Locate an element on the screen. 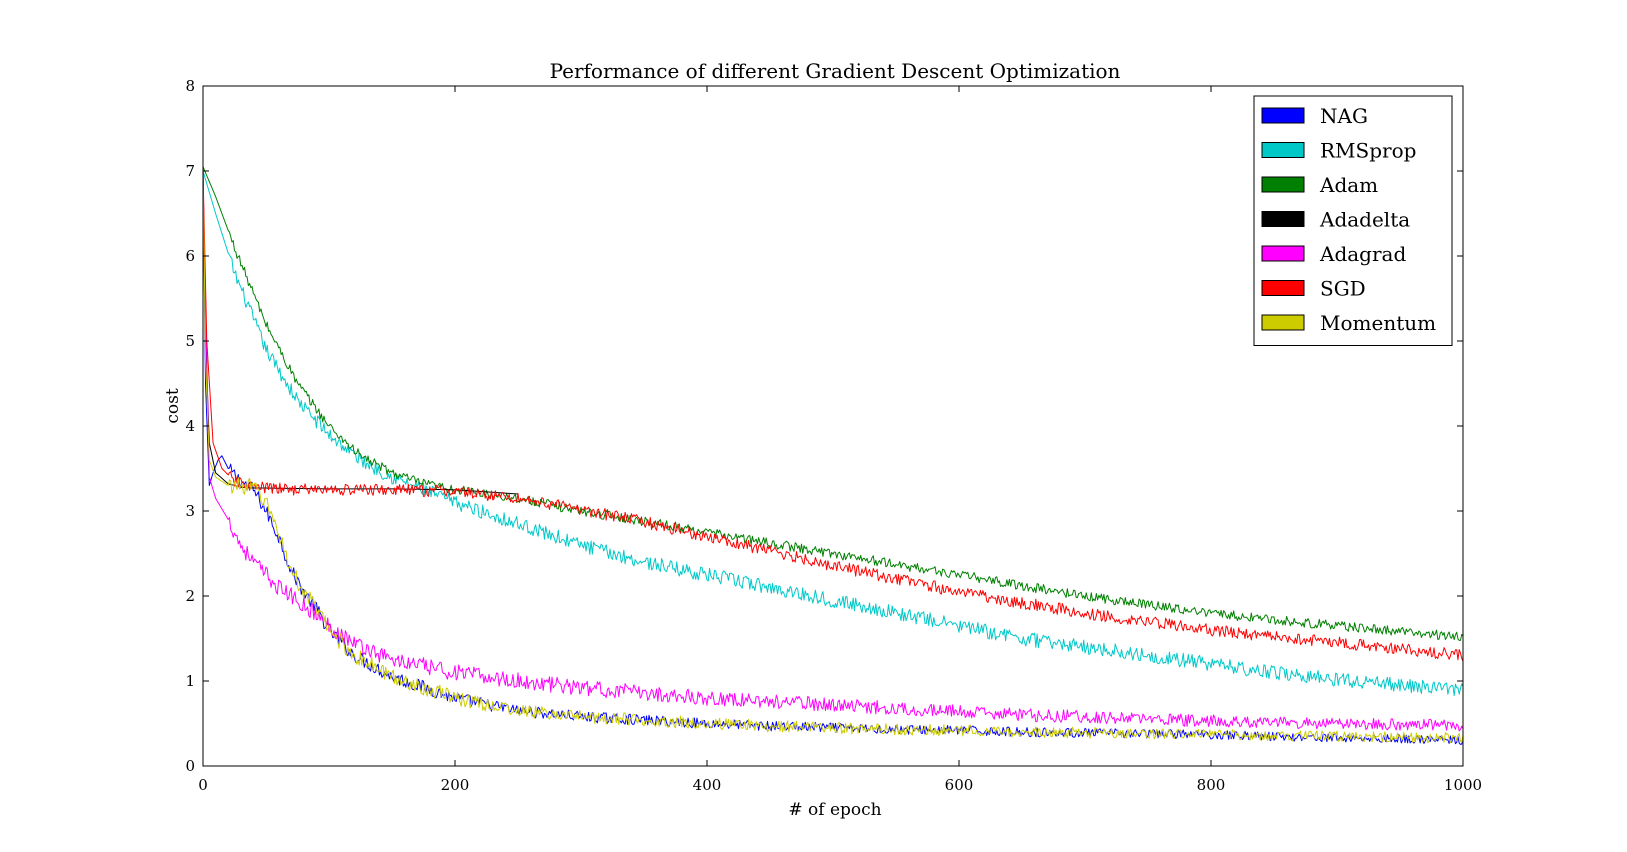  legend-label: SGD is located at coordinates (1343, 289).